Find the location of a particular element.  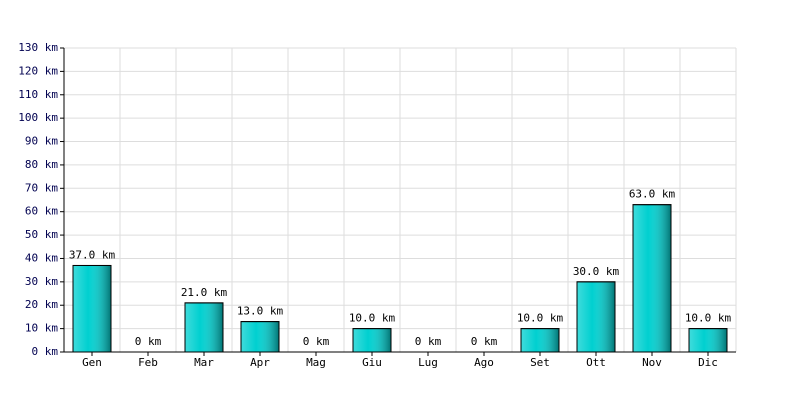

x-tick-label: Nov is located at coordinates (652, 362).